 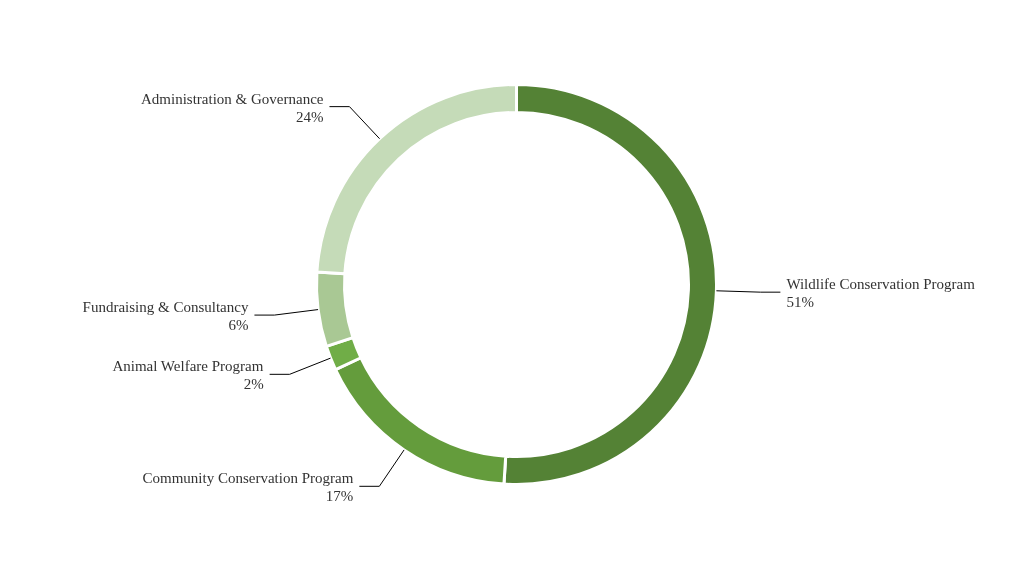 What do you see at coordinates (881, 284) in the screenshot?
I see `slice-label: Wildlife Conservation Program` at bounding box center [881, 284].